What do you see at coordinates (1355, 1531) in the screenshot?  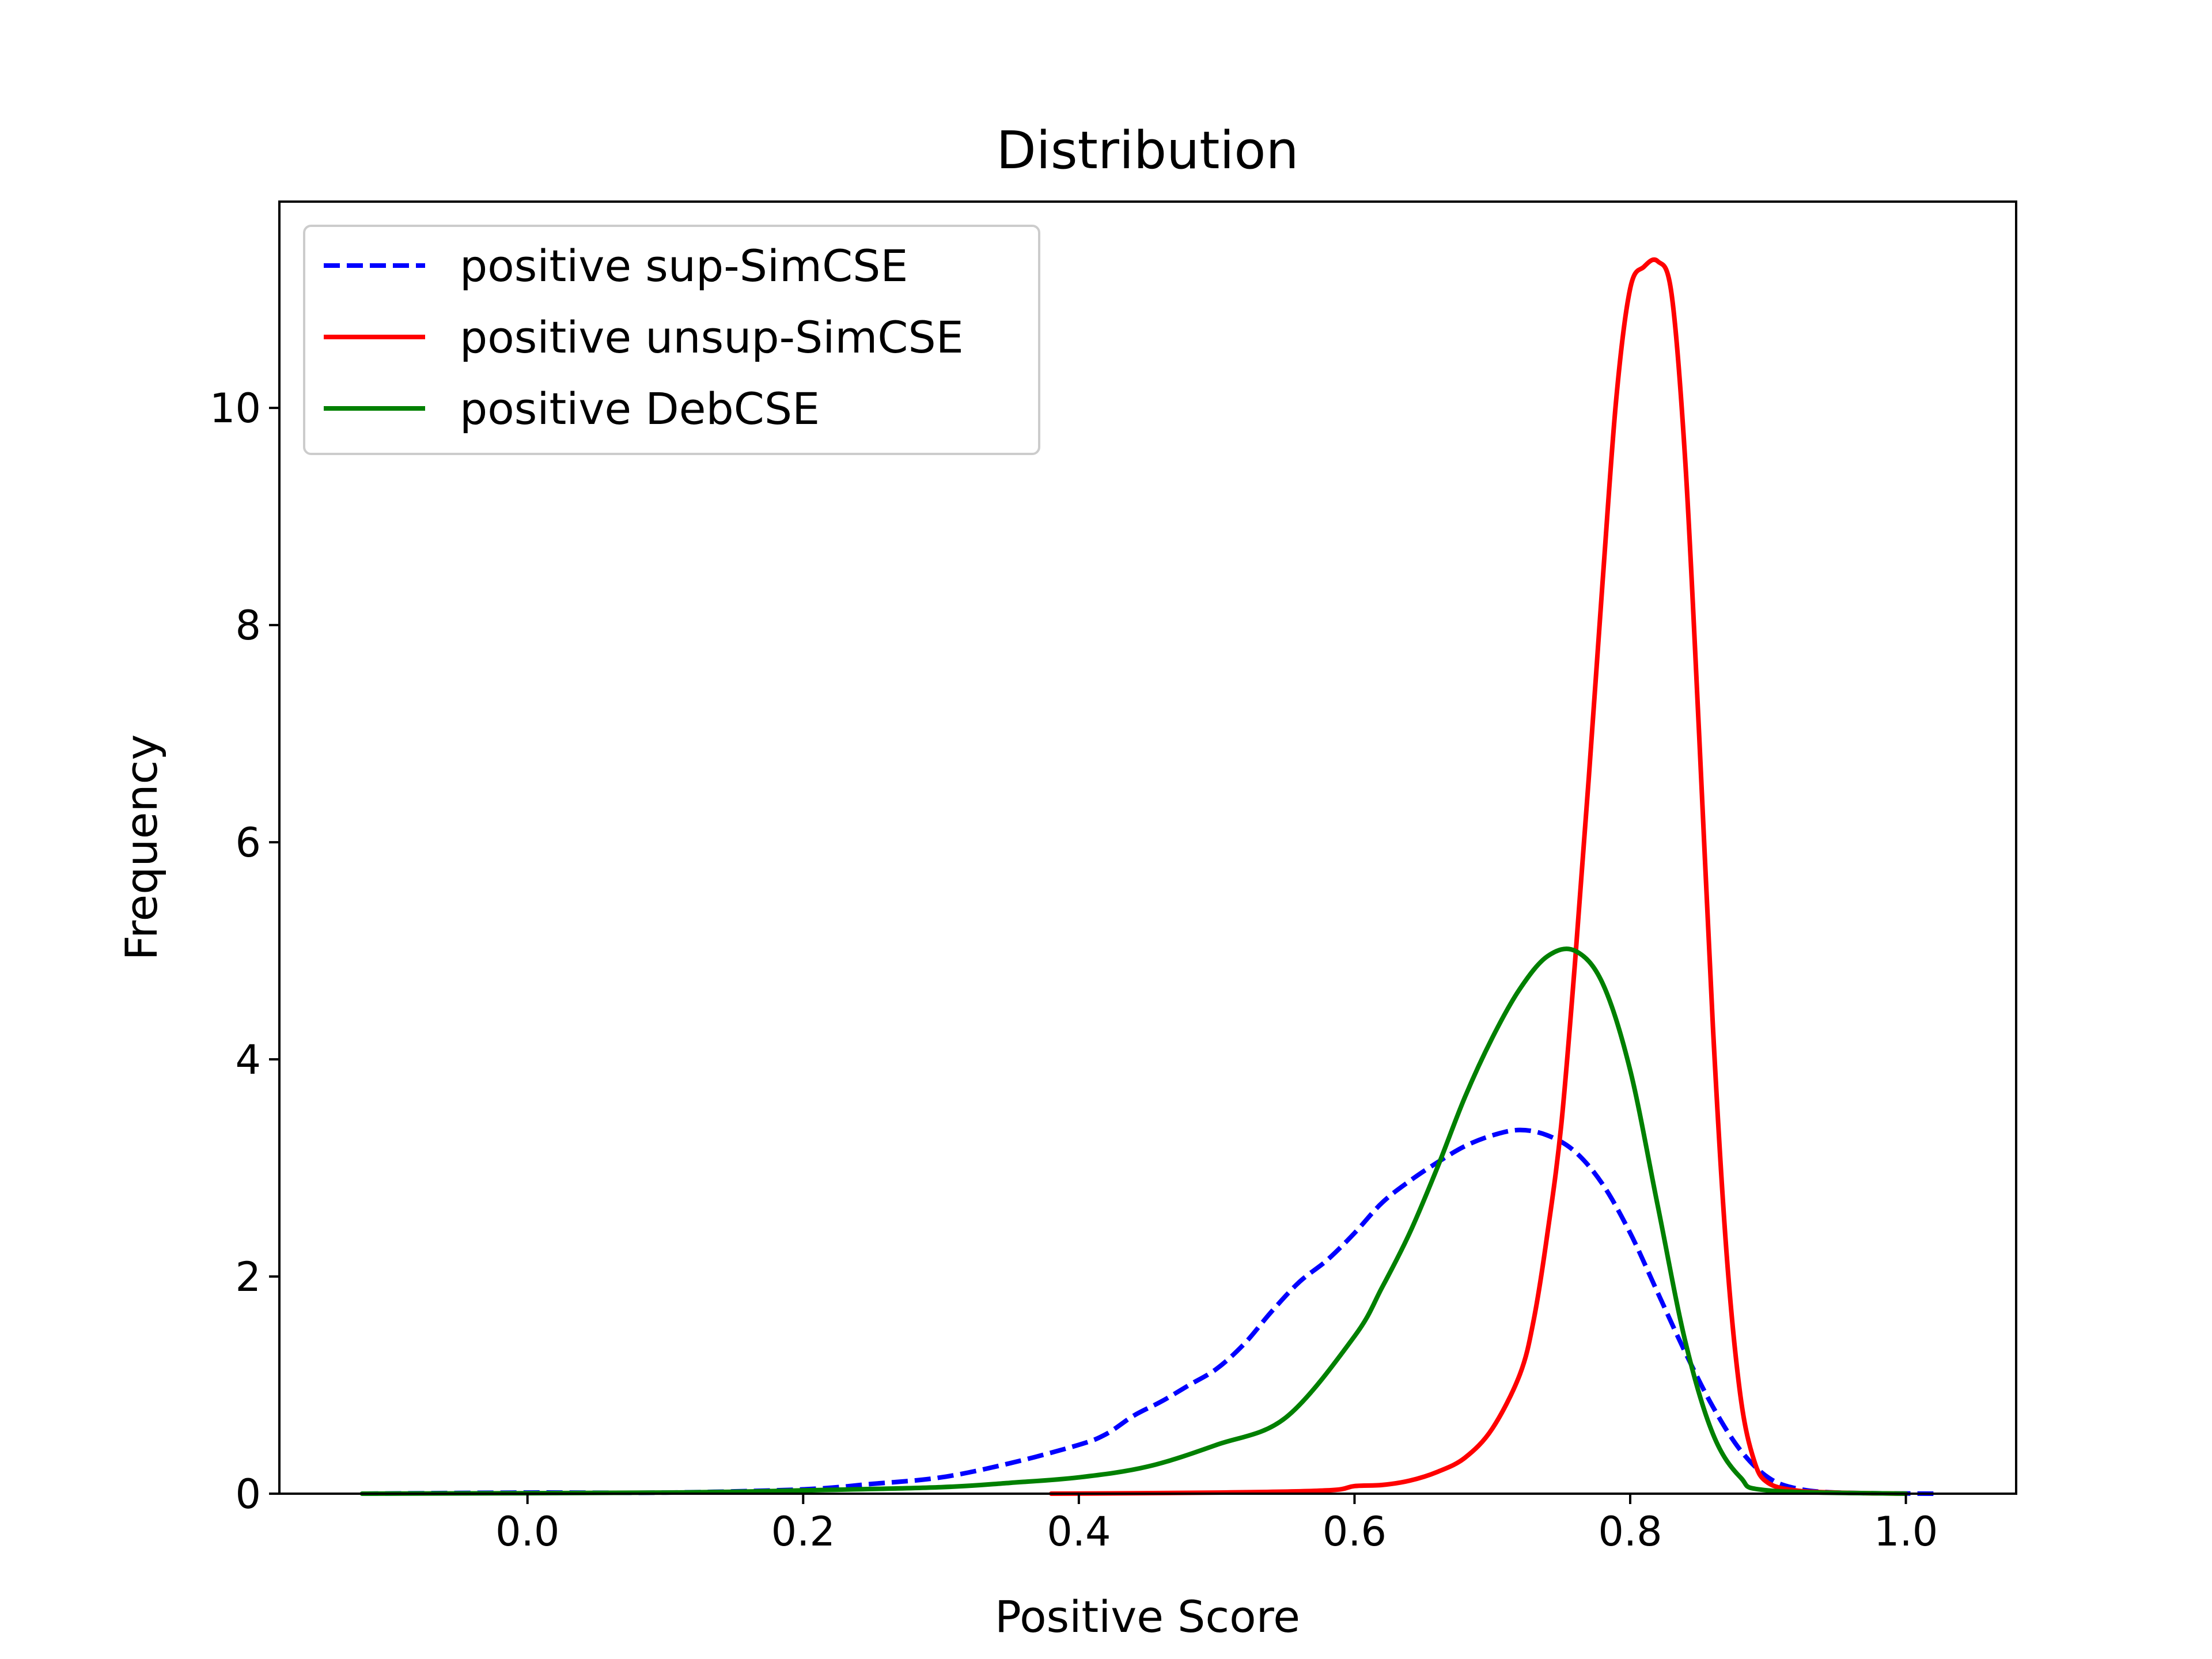 I see `x-tick-label: 0.6` at bounding box center [1355, 1531].